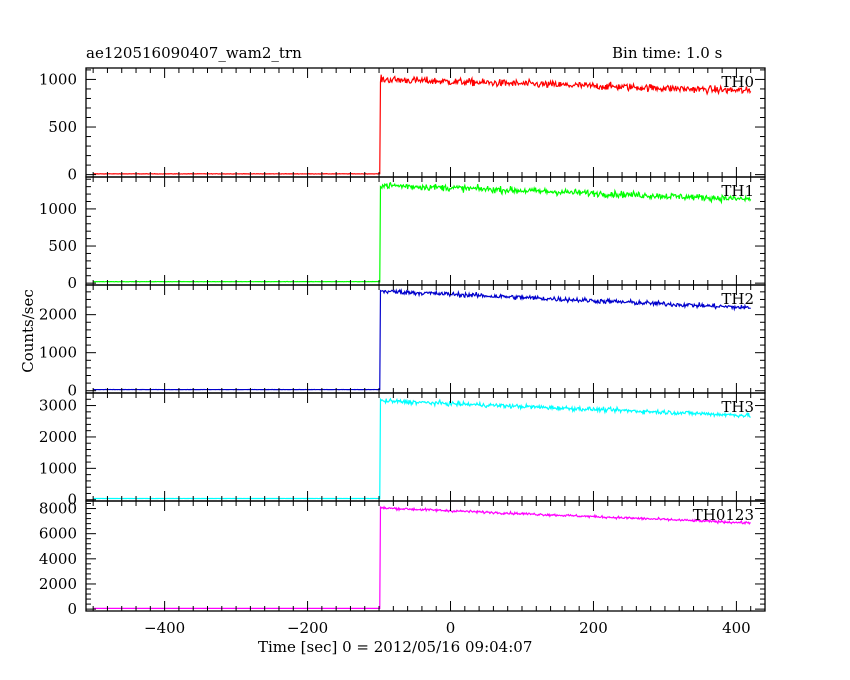 The image size is (850, 680). What do you see at coordinates (736, 628) in the screenshot?
I see `x-tick-label: 400` at bounding box center [736, 628].